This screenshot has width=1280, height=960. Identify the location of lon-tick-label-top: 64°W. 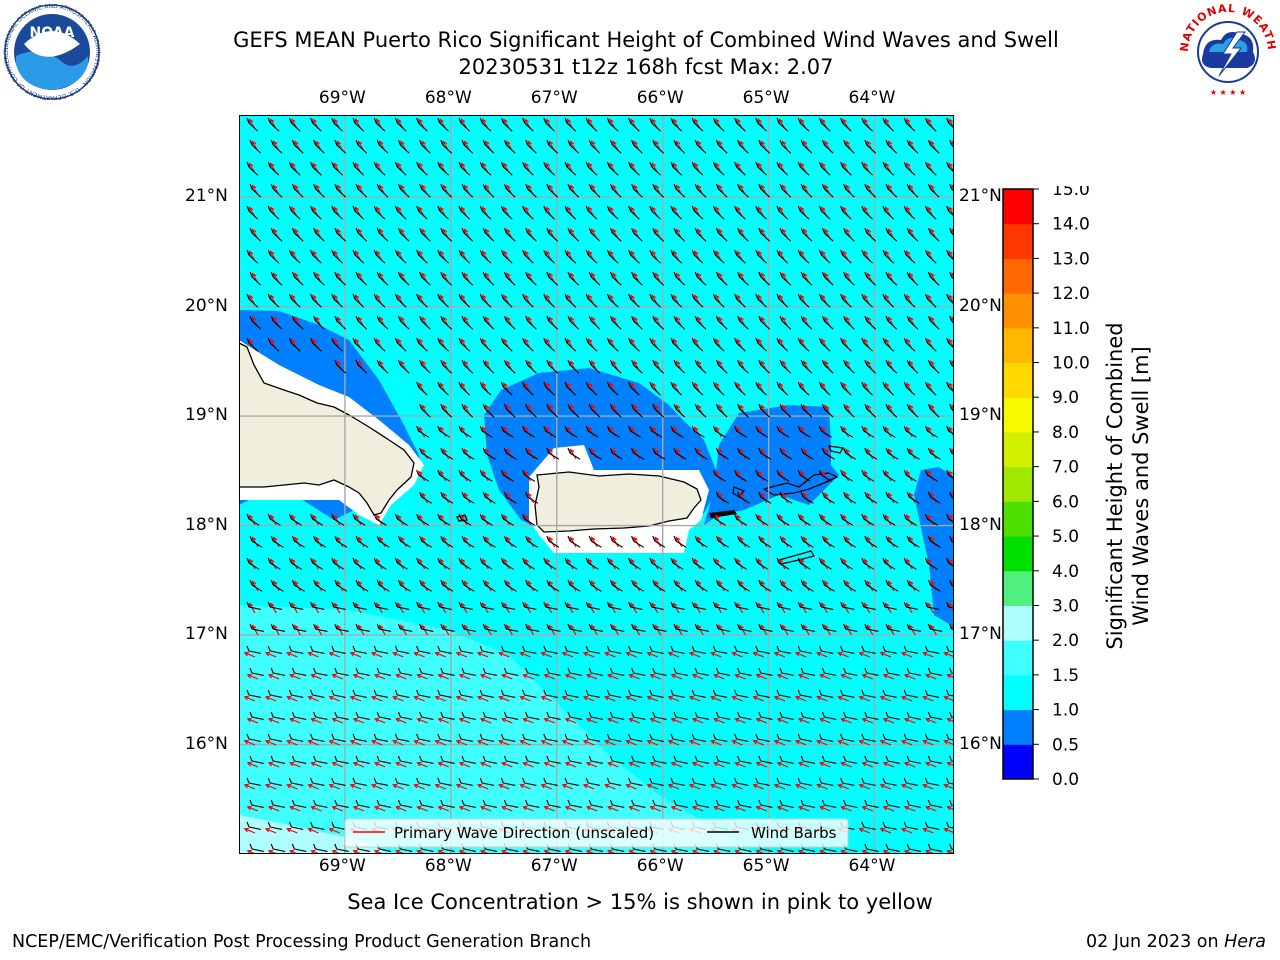
(872, 98).